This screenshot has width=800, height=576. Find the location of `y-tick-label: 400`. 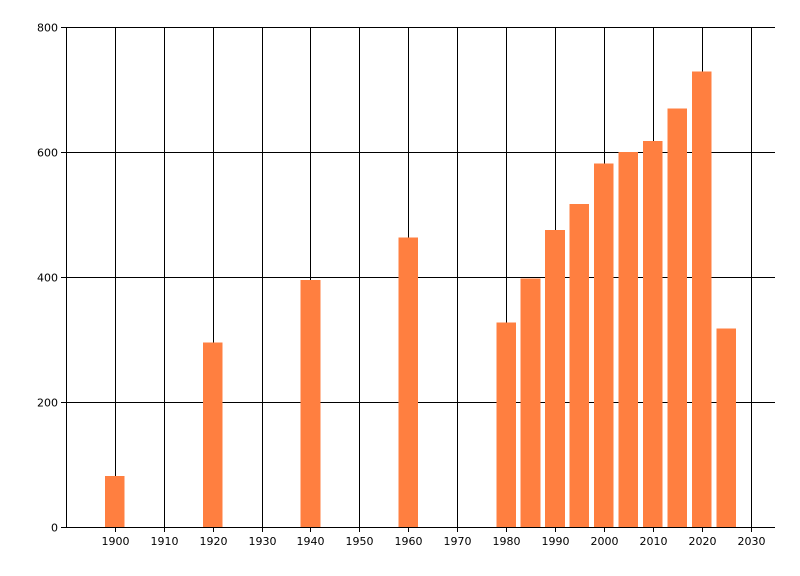

y-tick-label: 400 is located at coordinates (47, 278).